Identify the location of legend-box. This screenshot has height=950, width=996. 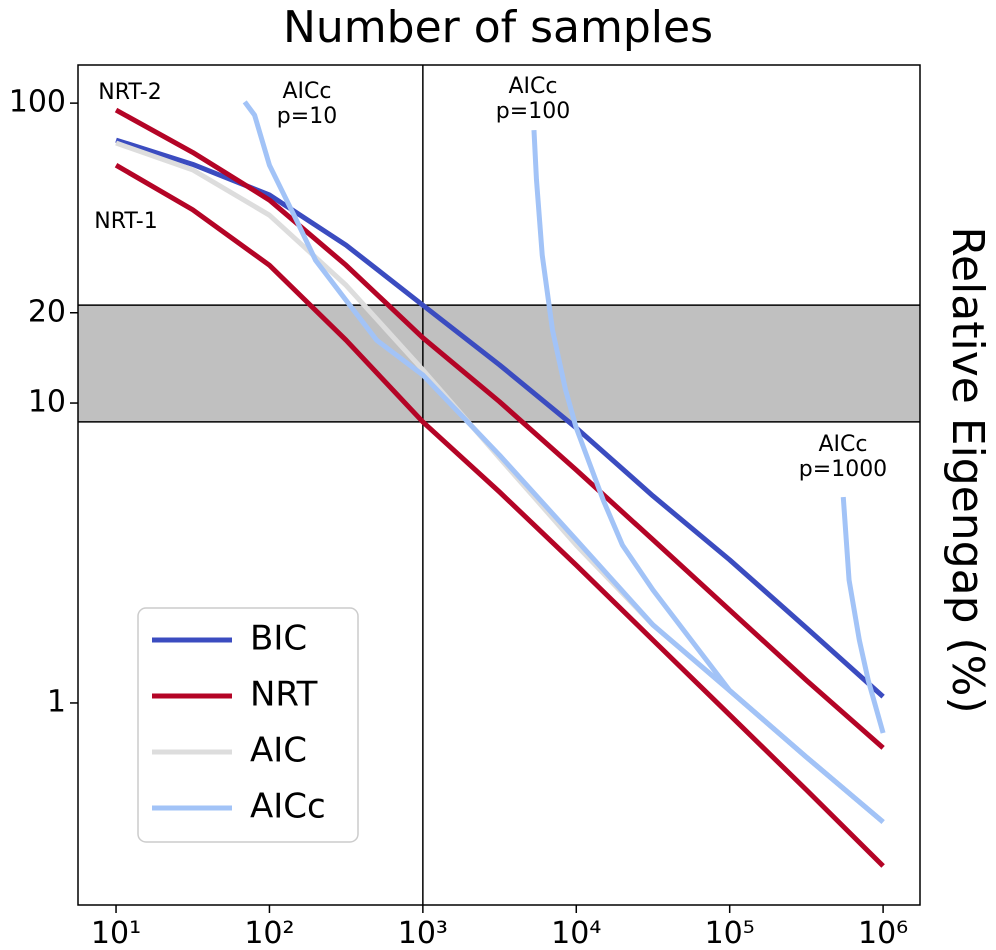
(248, 725).